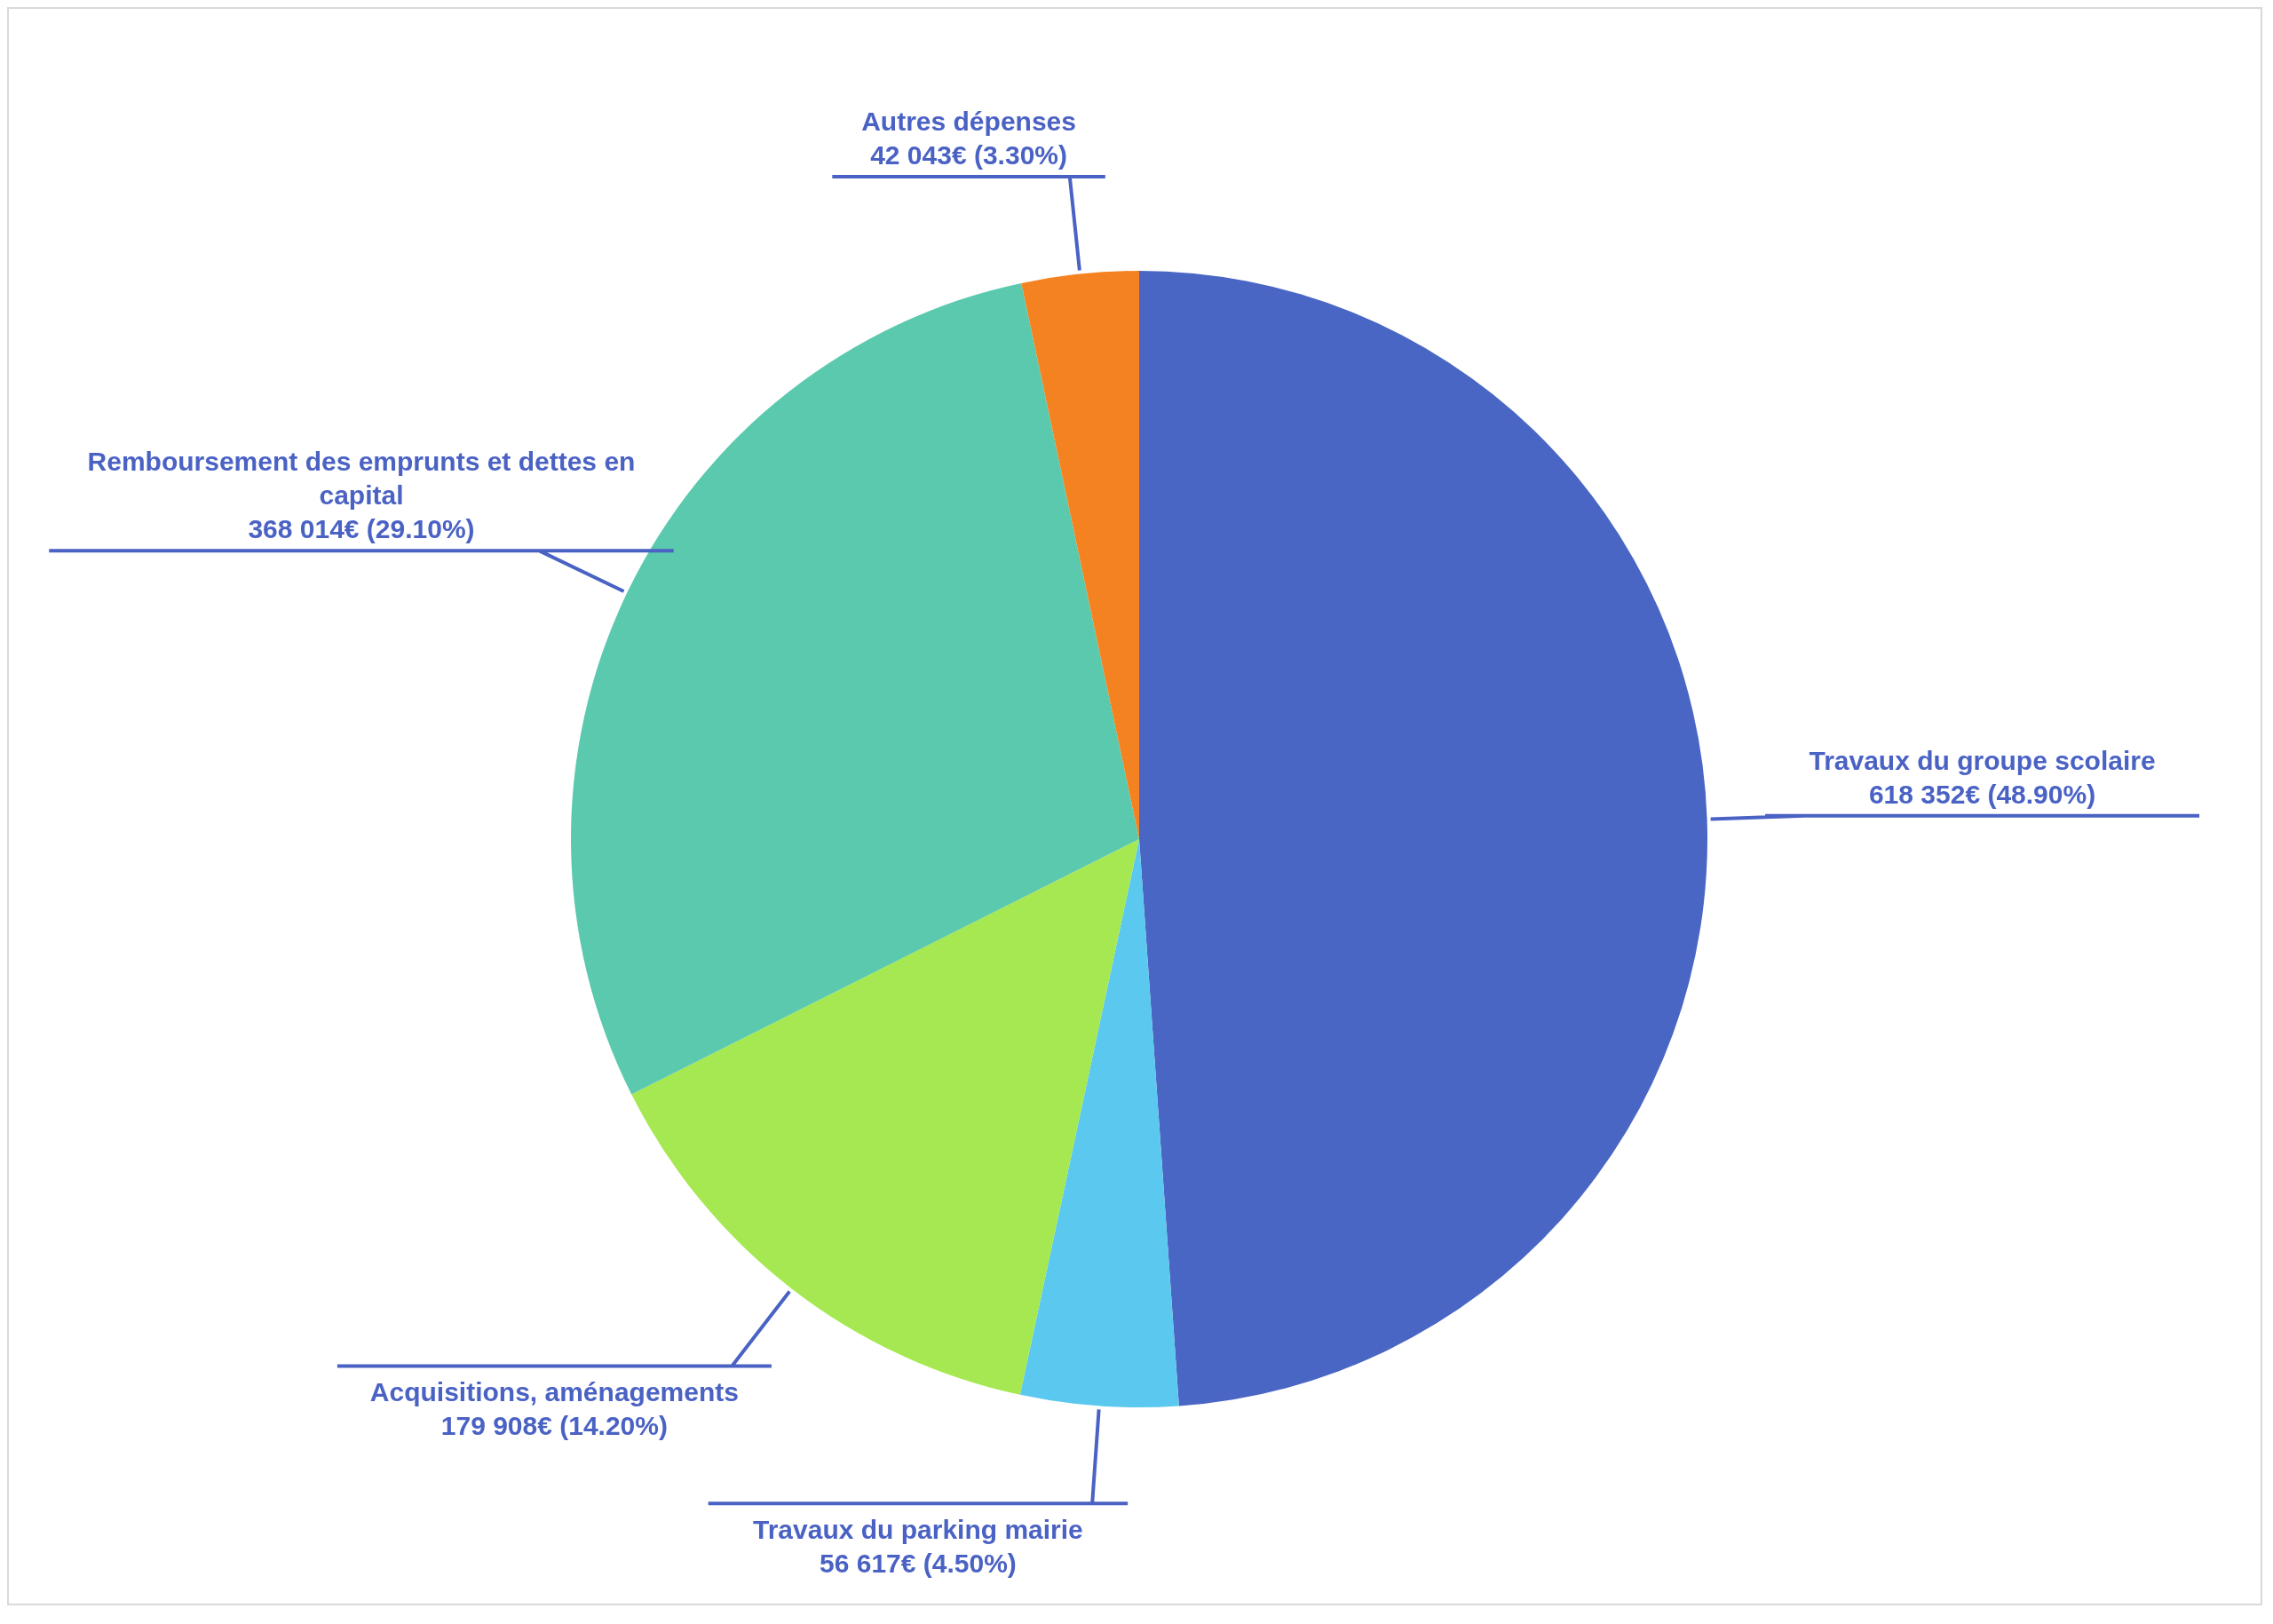 The height and width of the screenshot is (1624, 2273). Describe the element at coordinates (362, 529) in the screenshot. I see `data-label: 368 014€ (29.10%)` at that location.